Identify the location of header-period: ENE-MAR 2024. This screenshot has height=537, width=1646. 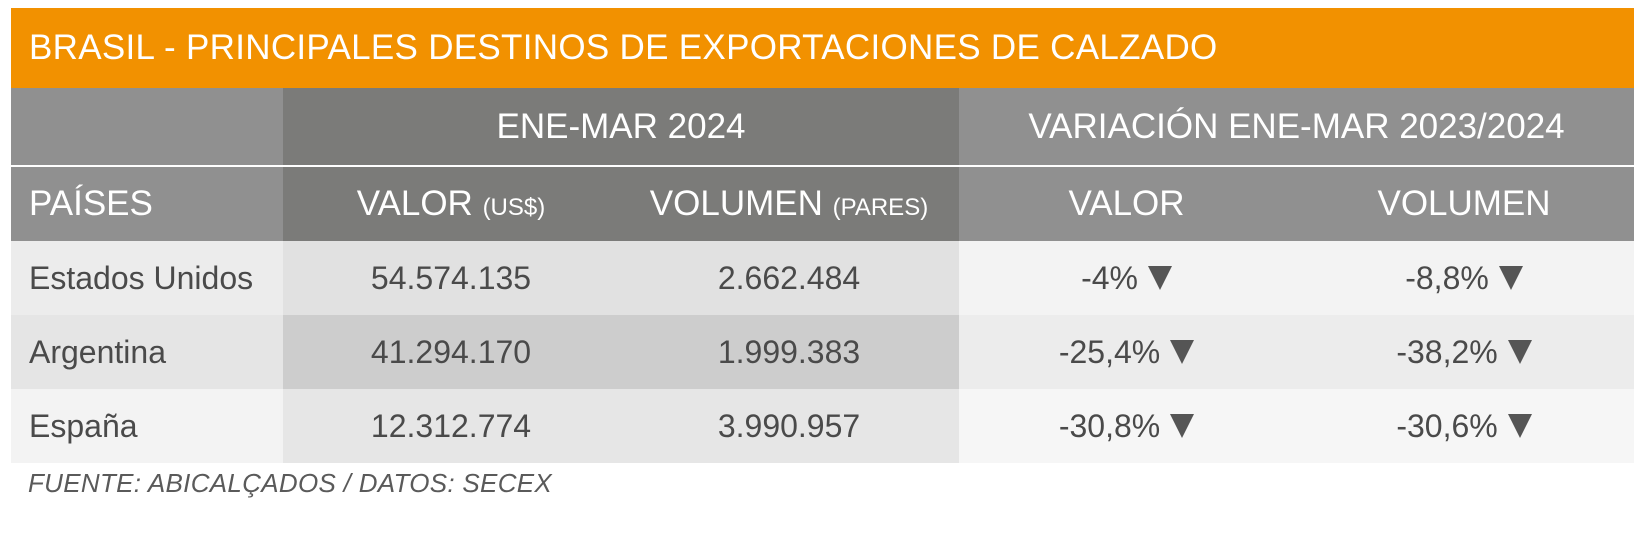
(621, 127).